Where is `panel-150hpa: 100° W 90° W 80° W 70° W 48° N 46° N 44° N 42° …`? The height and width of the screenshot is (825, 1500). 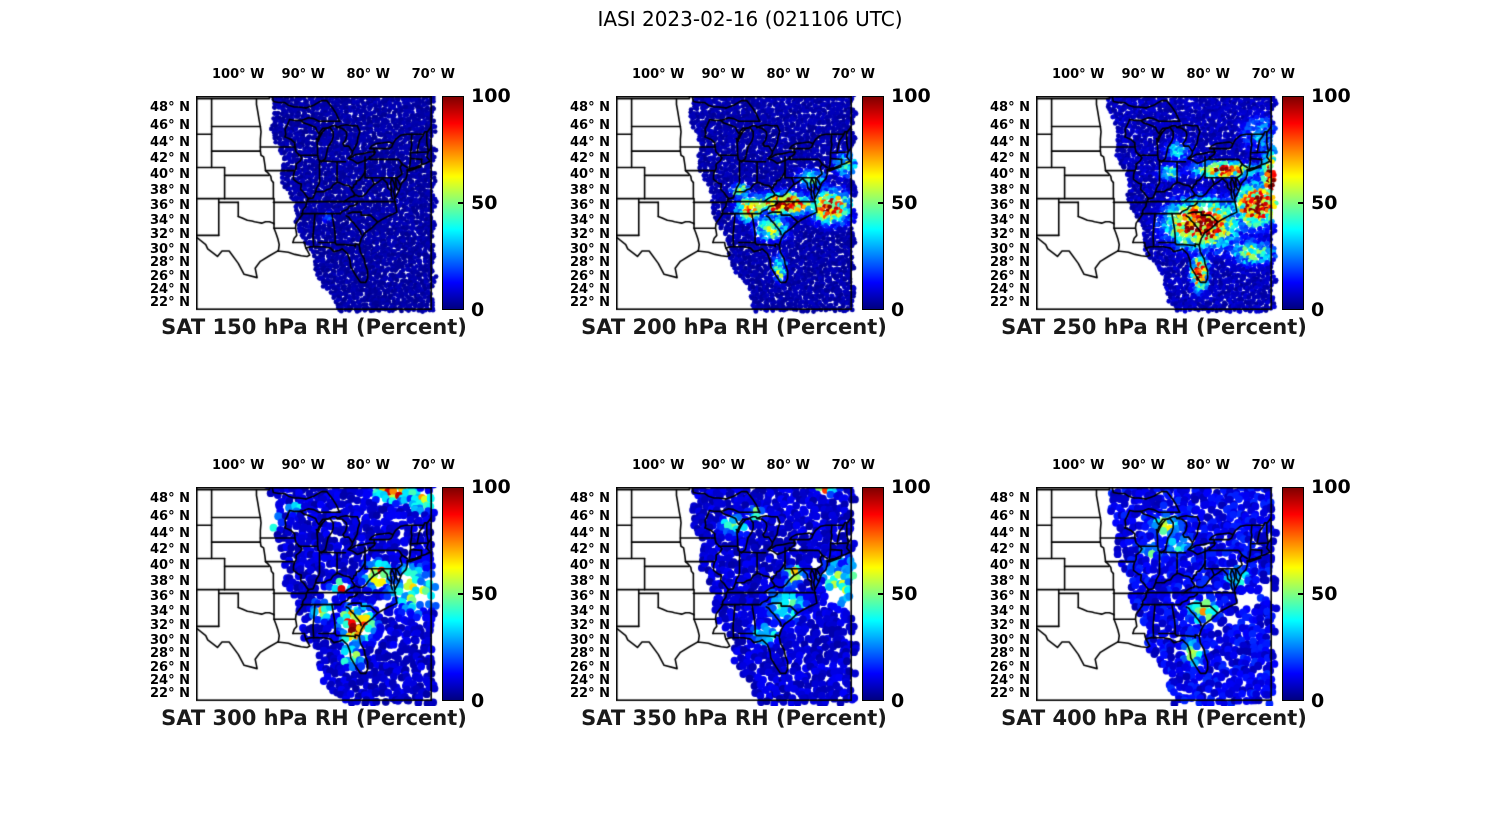 panel-150hpa: 100° W 90° W 80° W 70° W 48° N 46° N 44° N 42° … is located at coordinates (328, 208).